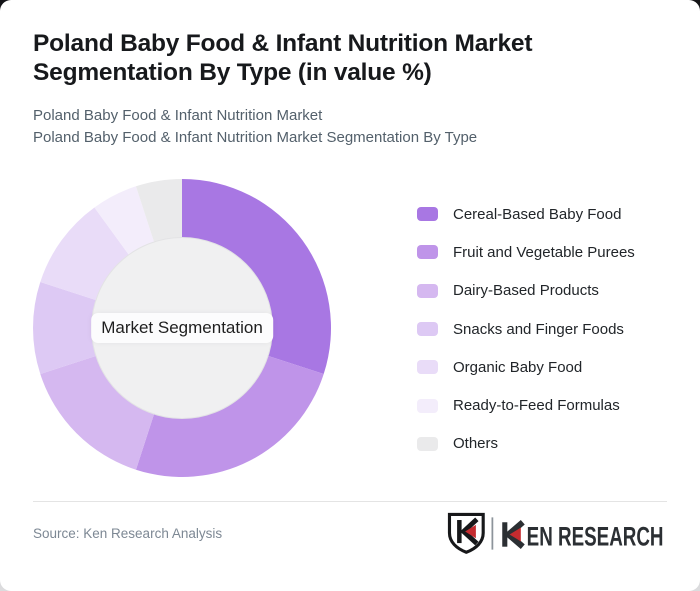 This screenshot has width=700, height=591. I want to click on legend-item: Cereal-Based Baby Food, so click(526, 214).